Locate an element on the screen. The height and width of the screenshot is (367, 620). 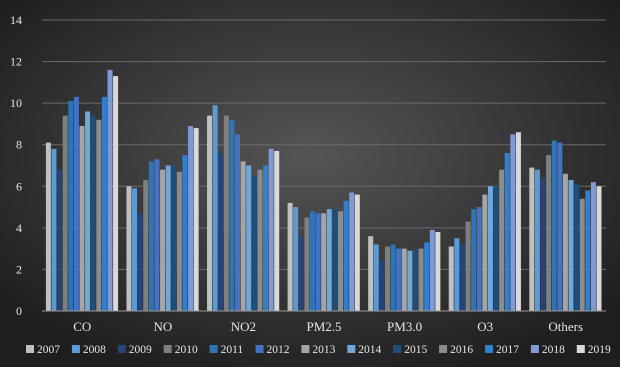
y-tick-label: 10 is located at coordinates (16, 103).